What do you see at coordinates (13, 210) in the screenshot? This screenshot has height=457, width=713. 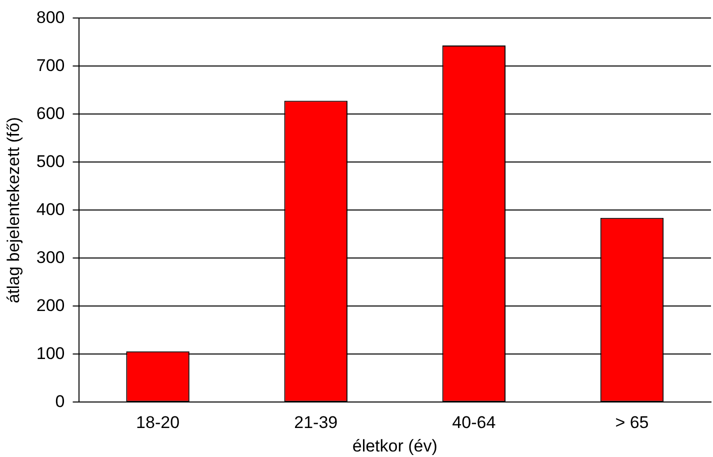 I see `y-axis-title: átlag bejelentekezett (fő)` at bounding box center [13, 210].